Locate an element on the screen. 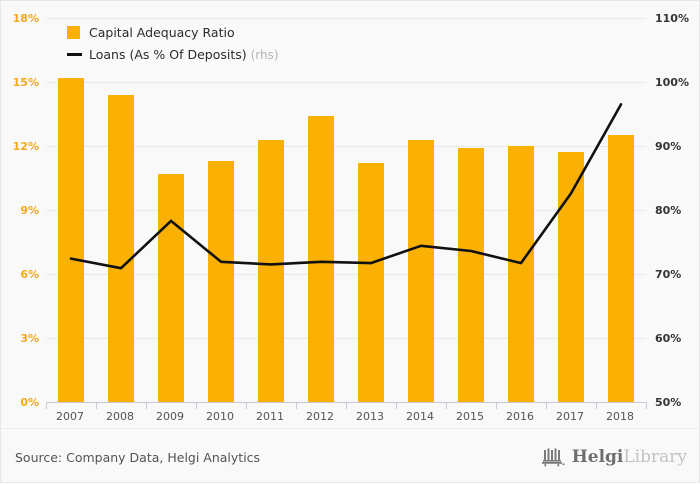 The width and height of the screenshot is (700, 484). left-axis-tick-9: 9% is located at coordinates (29, 210).